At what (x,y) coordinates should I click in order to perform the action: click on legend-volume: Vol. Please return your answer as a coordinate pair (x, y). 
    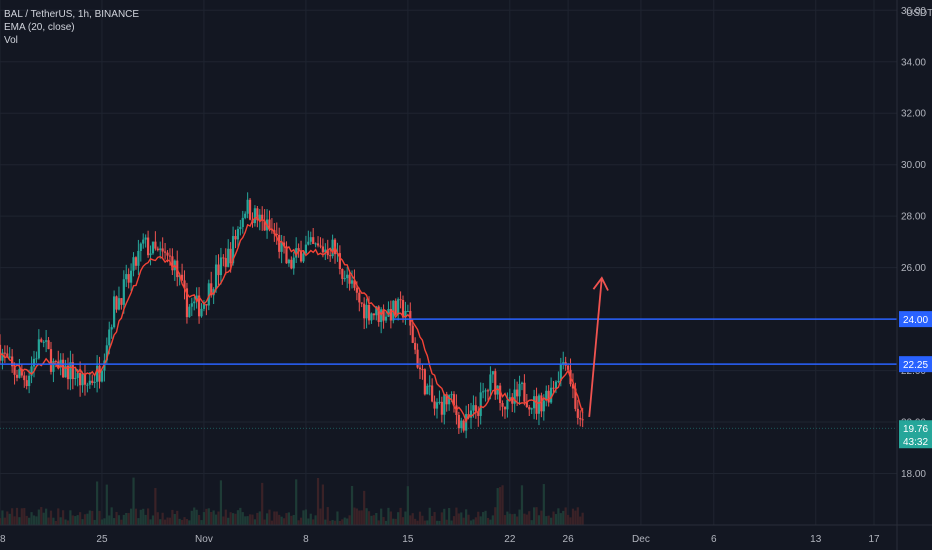
    Looking at the image, I should click on (11, 40).